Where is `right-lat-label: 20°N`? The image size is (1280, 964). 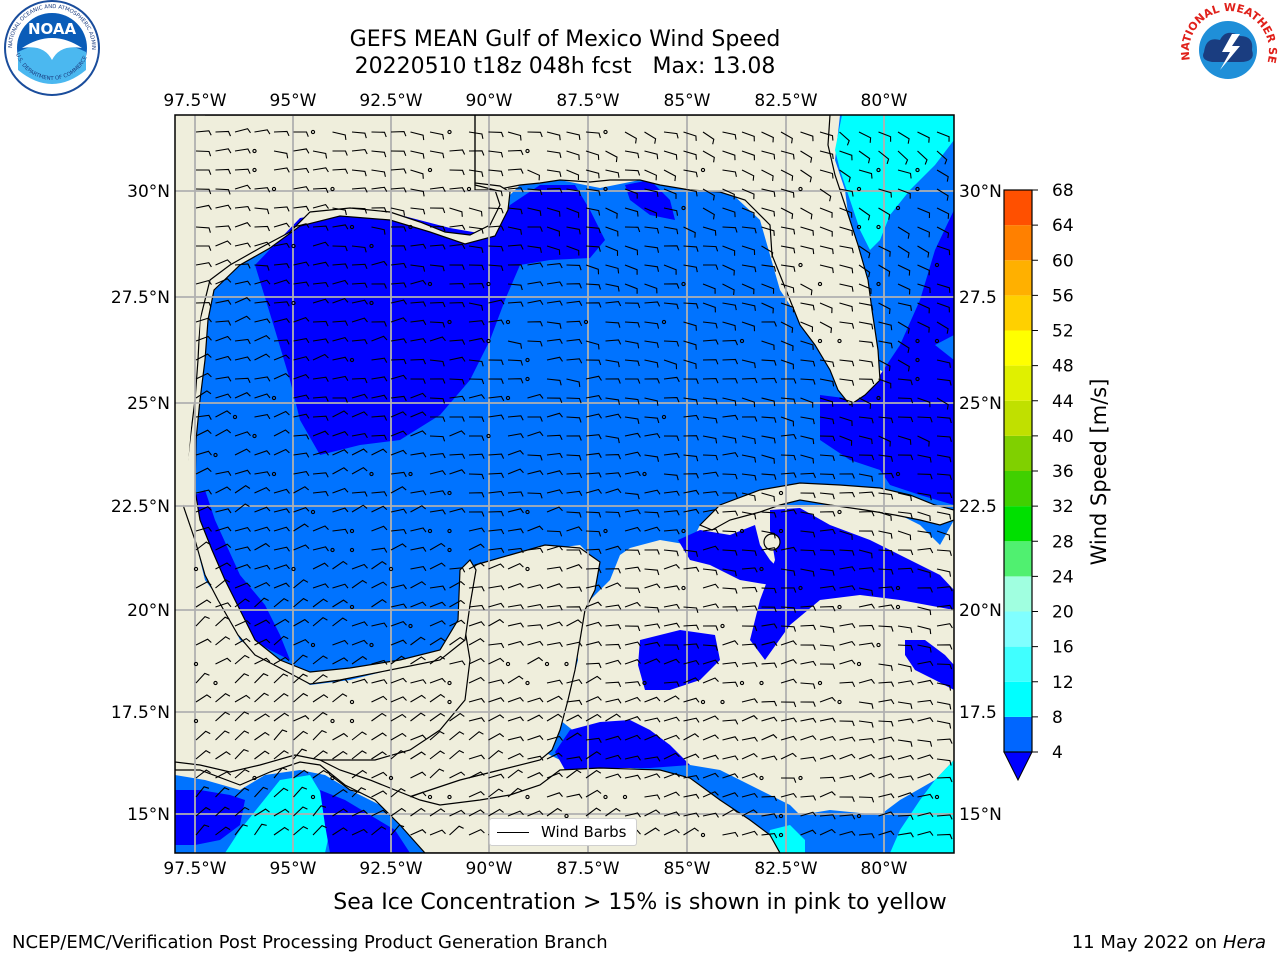 right-lat-label: 20°N is located at coordinates (980, 611).